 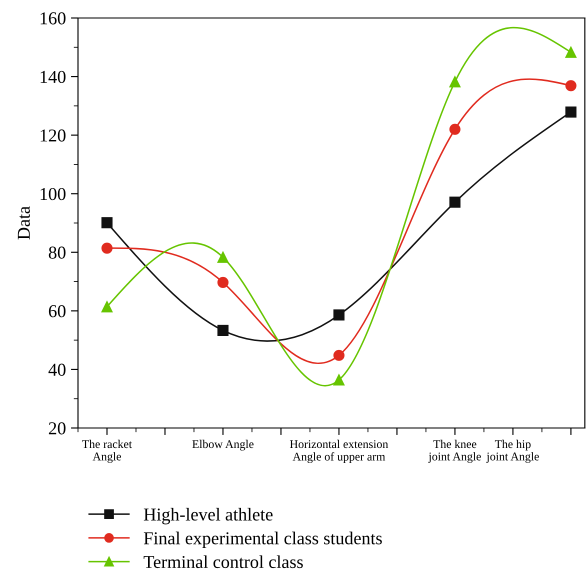 What do you see at coordinates (339, 452) in the screenshot?
I see `x-tick-label: Horizontal extension Angle of upper arm` at bounding box center [339, 452].